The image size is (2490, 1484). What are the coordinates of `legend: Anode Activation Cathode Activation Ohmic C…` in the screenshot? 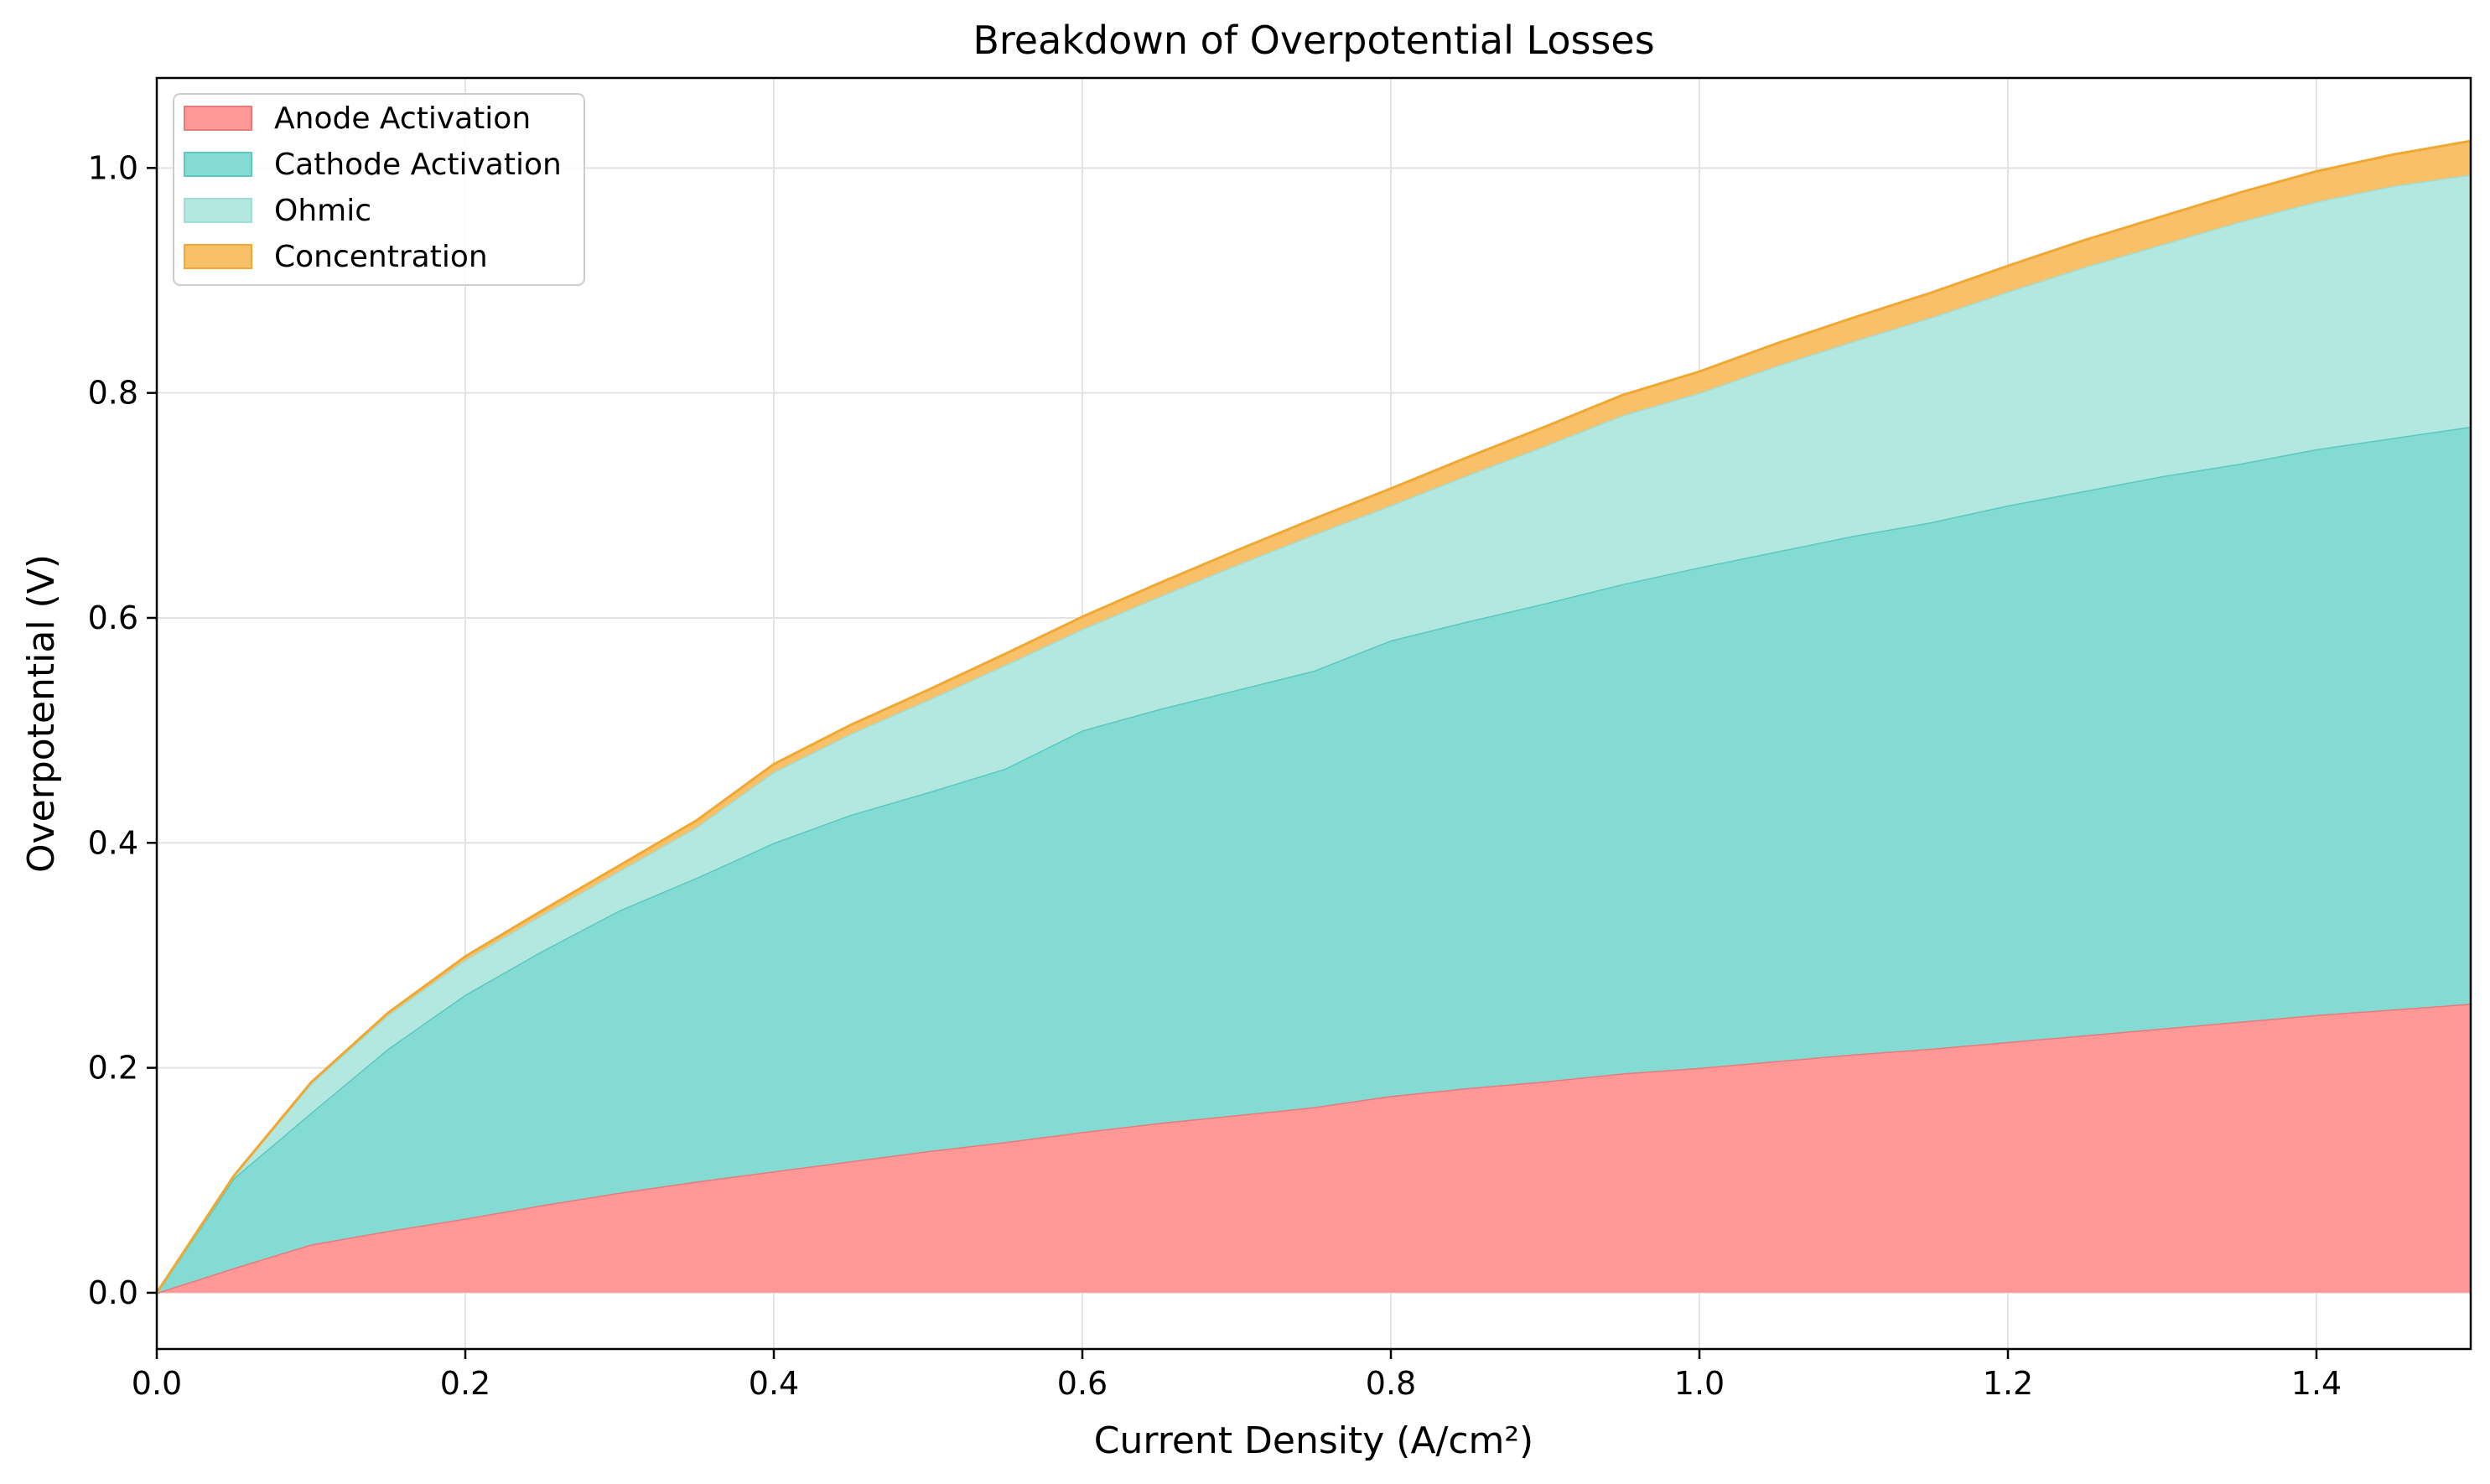 It's located at (379, 189).